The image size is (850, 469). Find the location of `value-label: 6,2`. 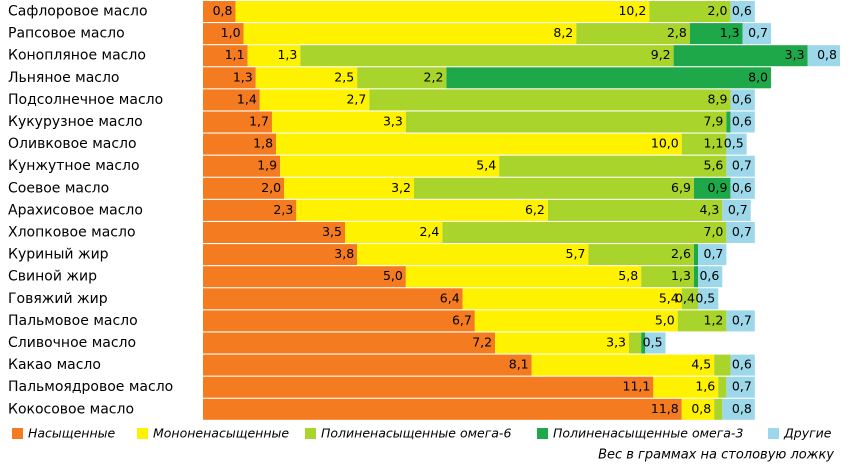

value-label: 6,2 is located at coordinates (535, 209).